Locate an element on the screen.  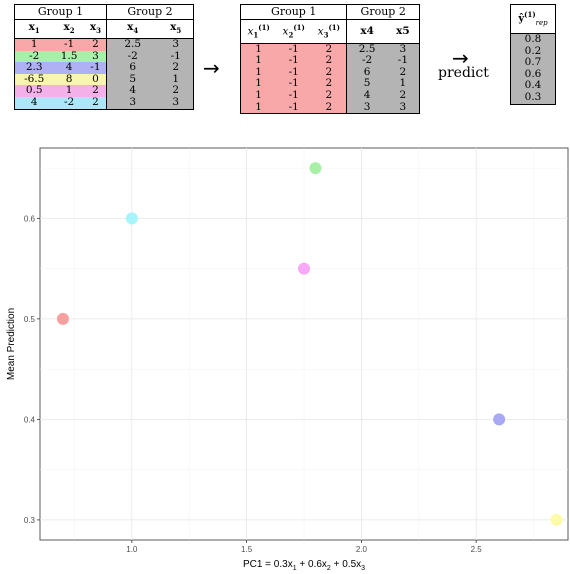
table-cell: 8 is located at coordinates (69, 79).